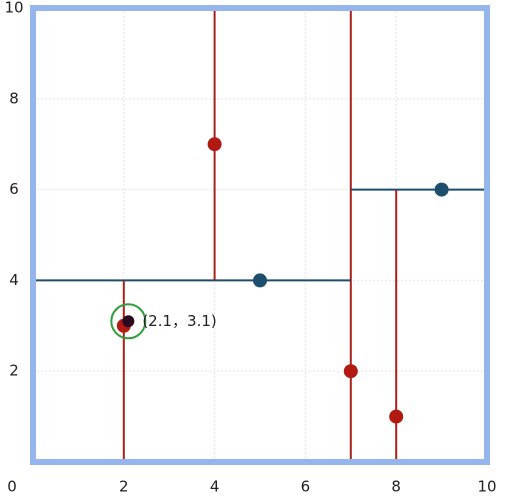 Image resolution: width=506 pixels, height=502 pixels. Describe the element at coordinates (14, 280) in the screenshot. I see `y-tick-label: 4` at that location.